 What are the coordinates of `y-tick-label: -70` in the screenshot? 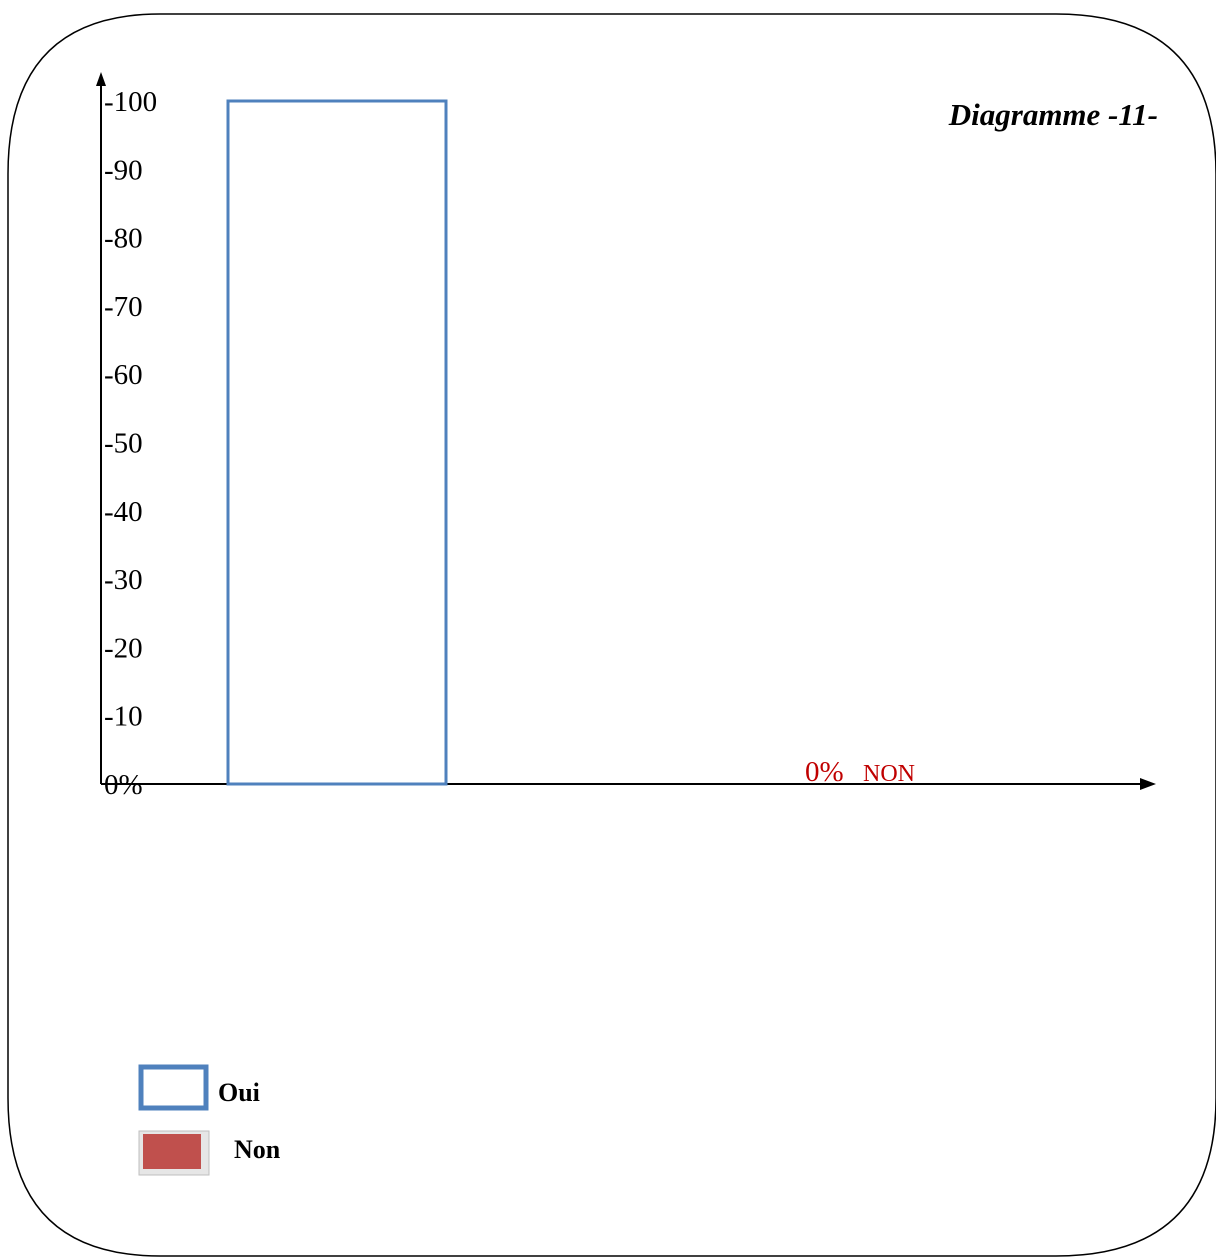 It's located at (123, 307).